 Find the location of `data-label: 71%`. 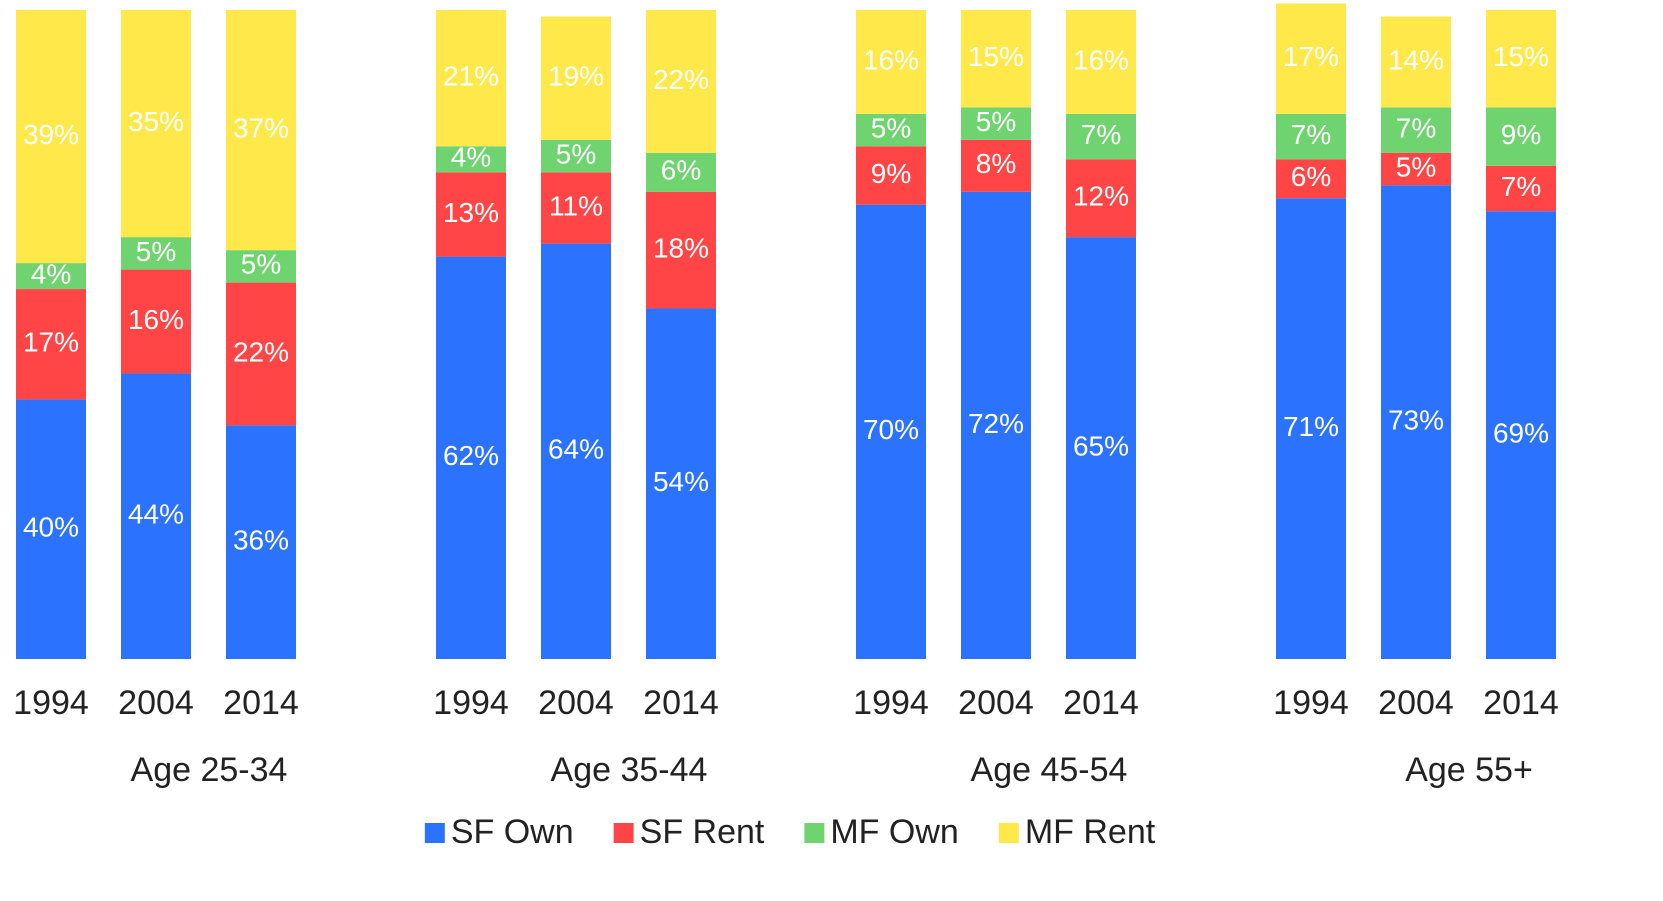

data-label: 71% is located at coordinates (1311, 426).